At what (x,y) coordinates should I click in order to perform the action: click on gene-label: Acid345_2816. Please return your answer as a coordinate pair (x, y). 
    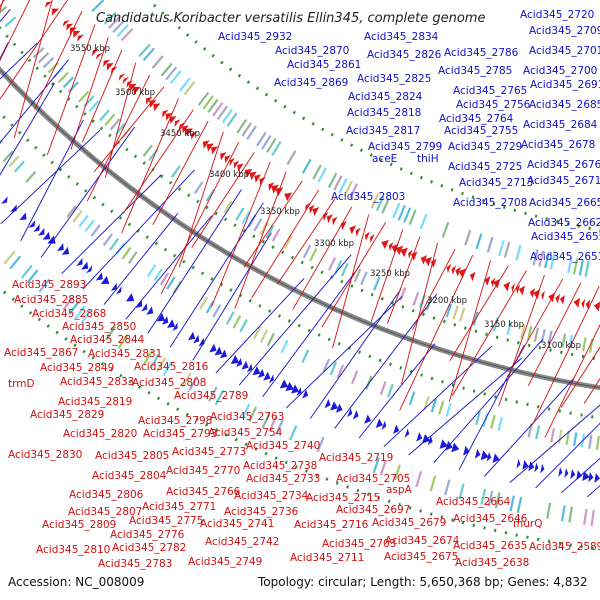
    Looking at the image, I should click on (171, 367).